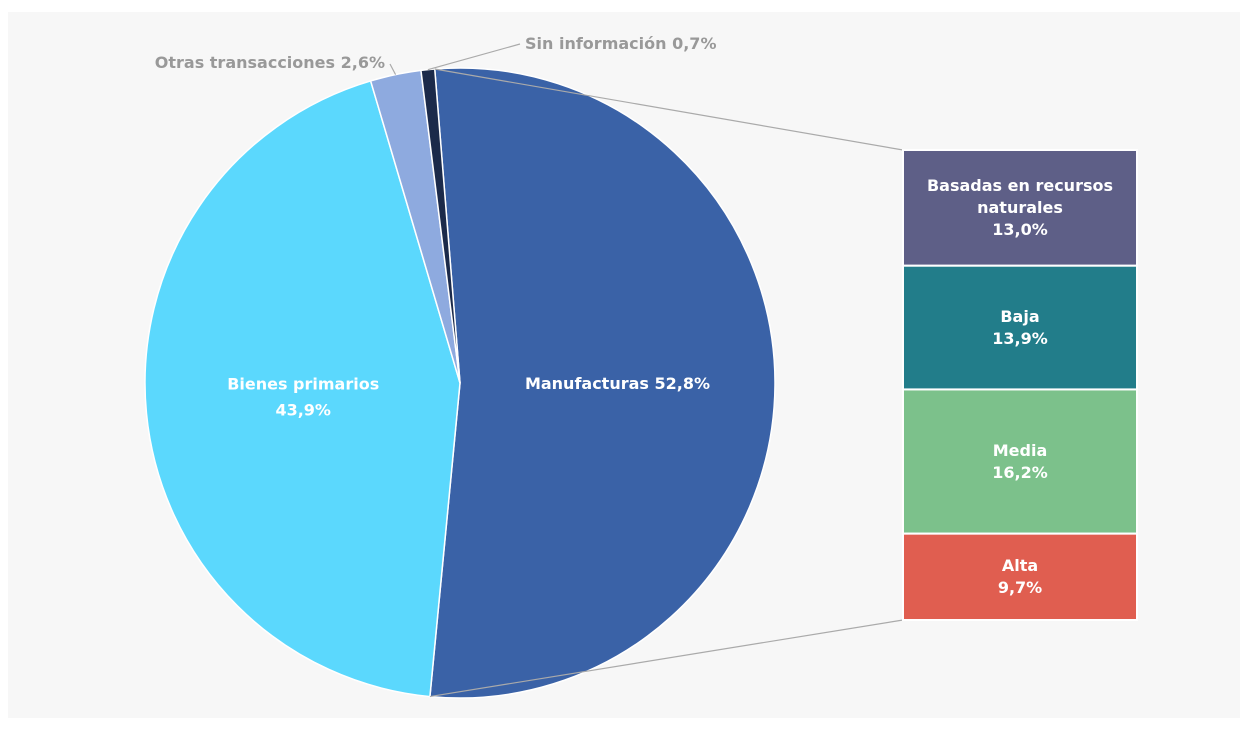 This screenshot has height=736, width=1249. Describe the element at coordinates (245, 62) in the screenshot. I see `slice-label-name: Otras transacciones` at that location.